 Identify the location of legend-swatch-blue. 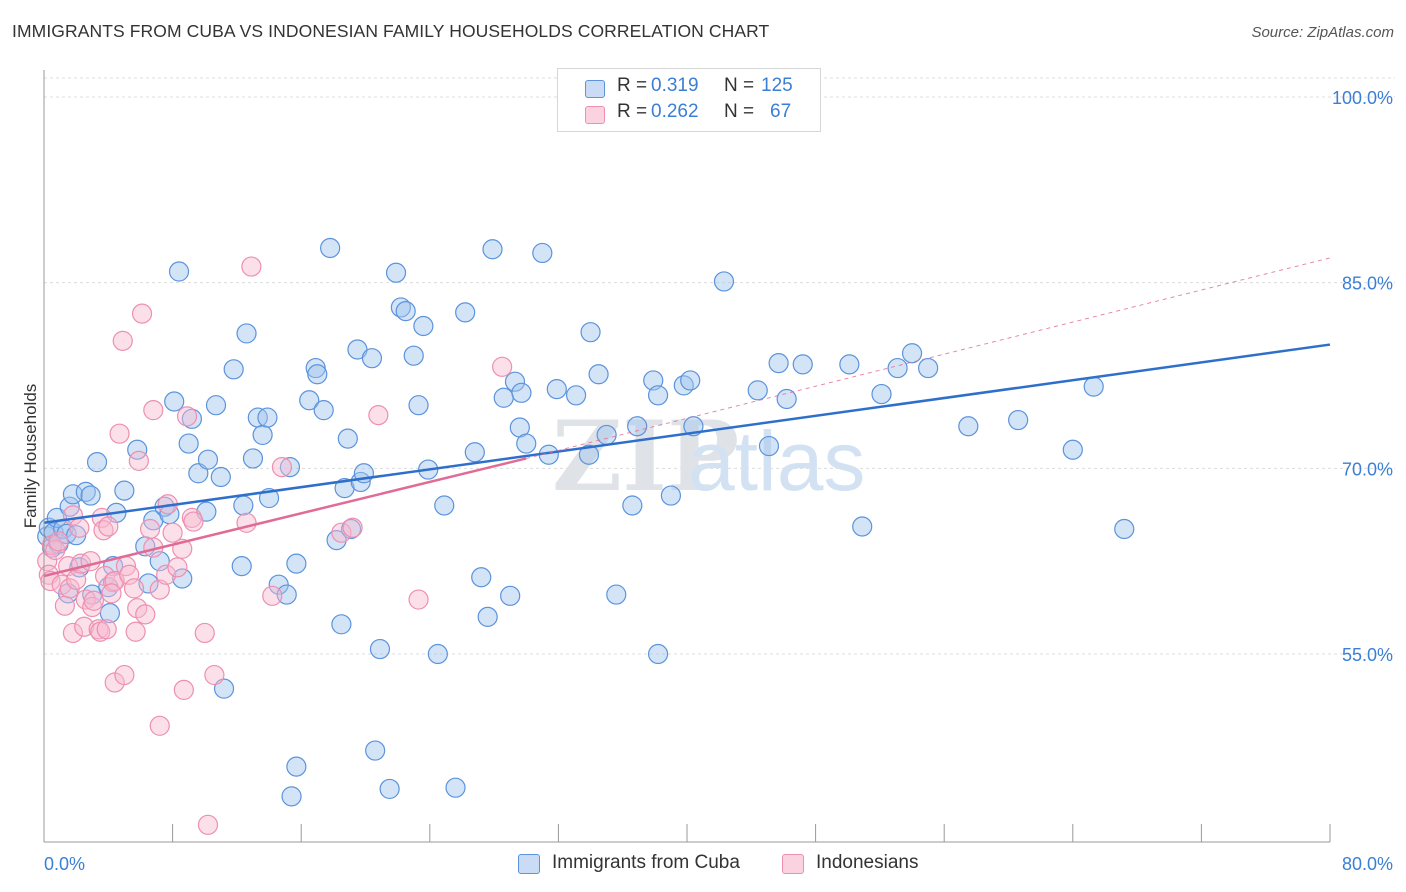
(595, 89).